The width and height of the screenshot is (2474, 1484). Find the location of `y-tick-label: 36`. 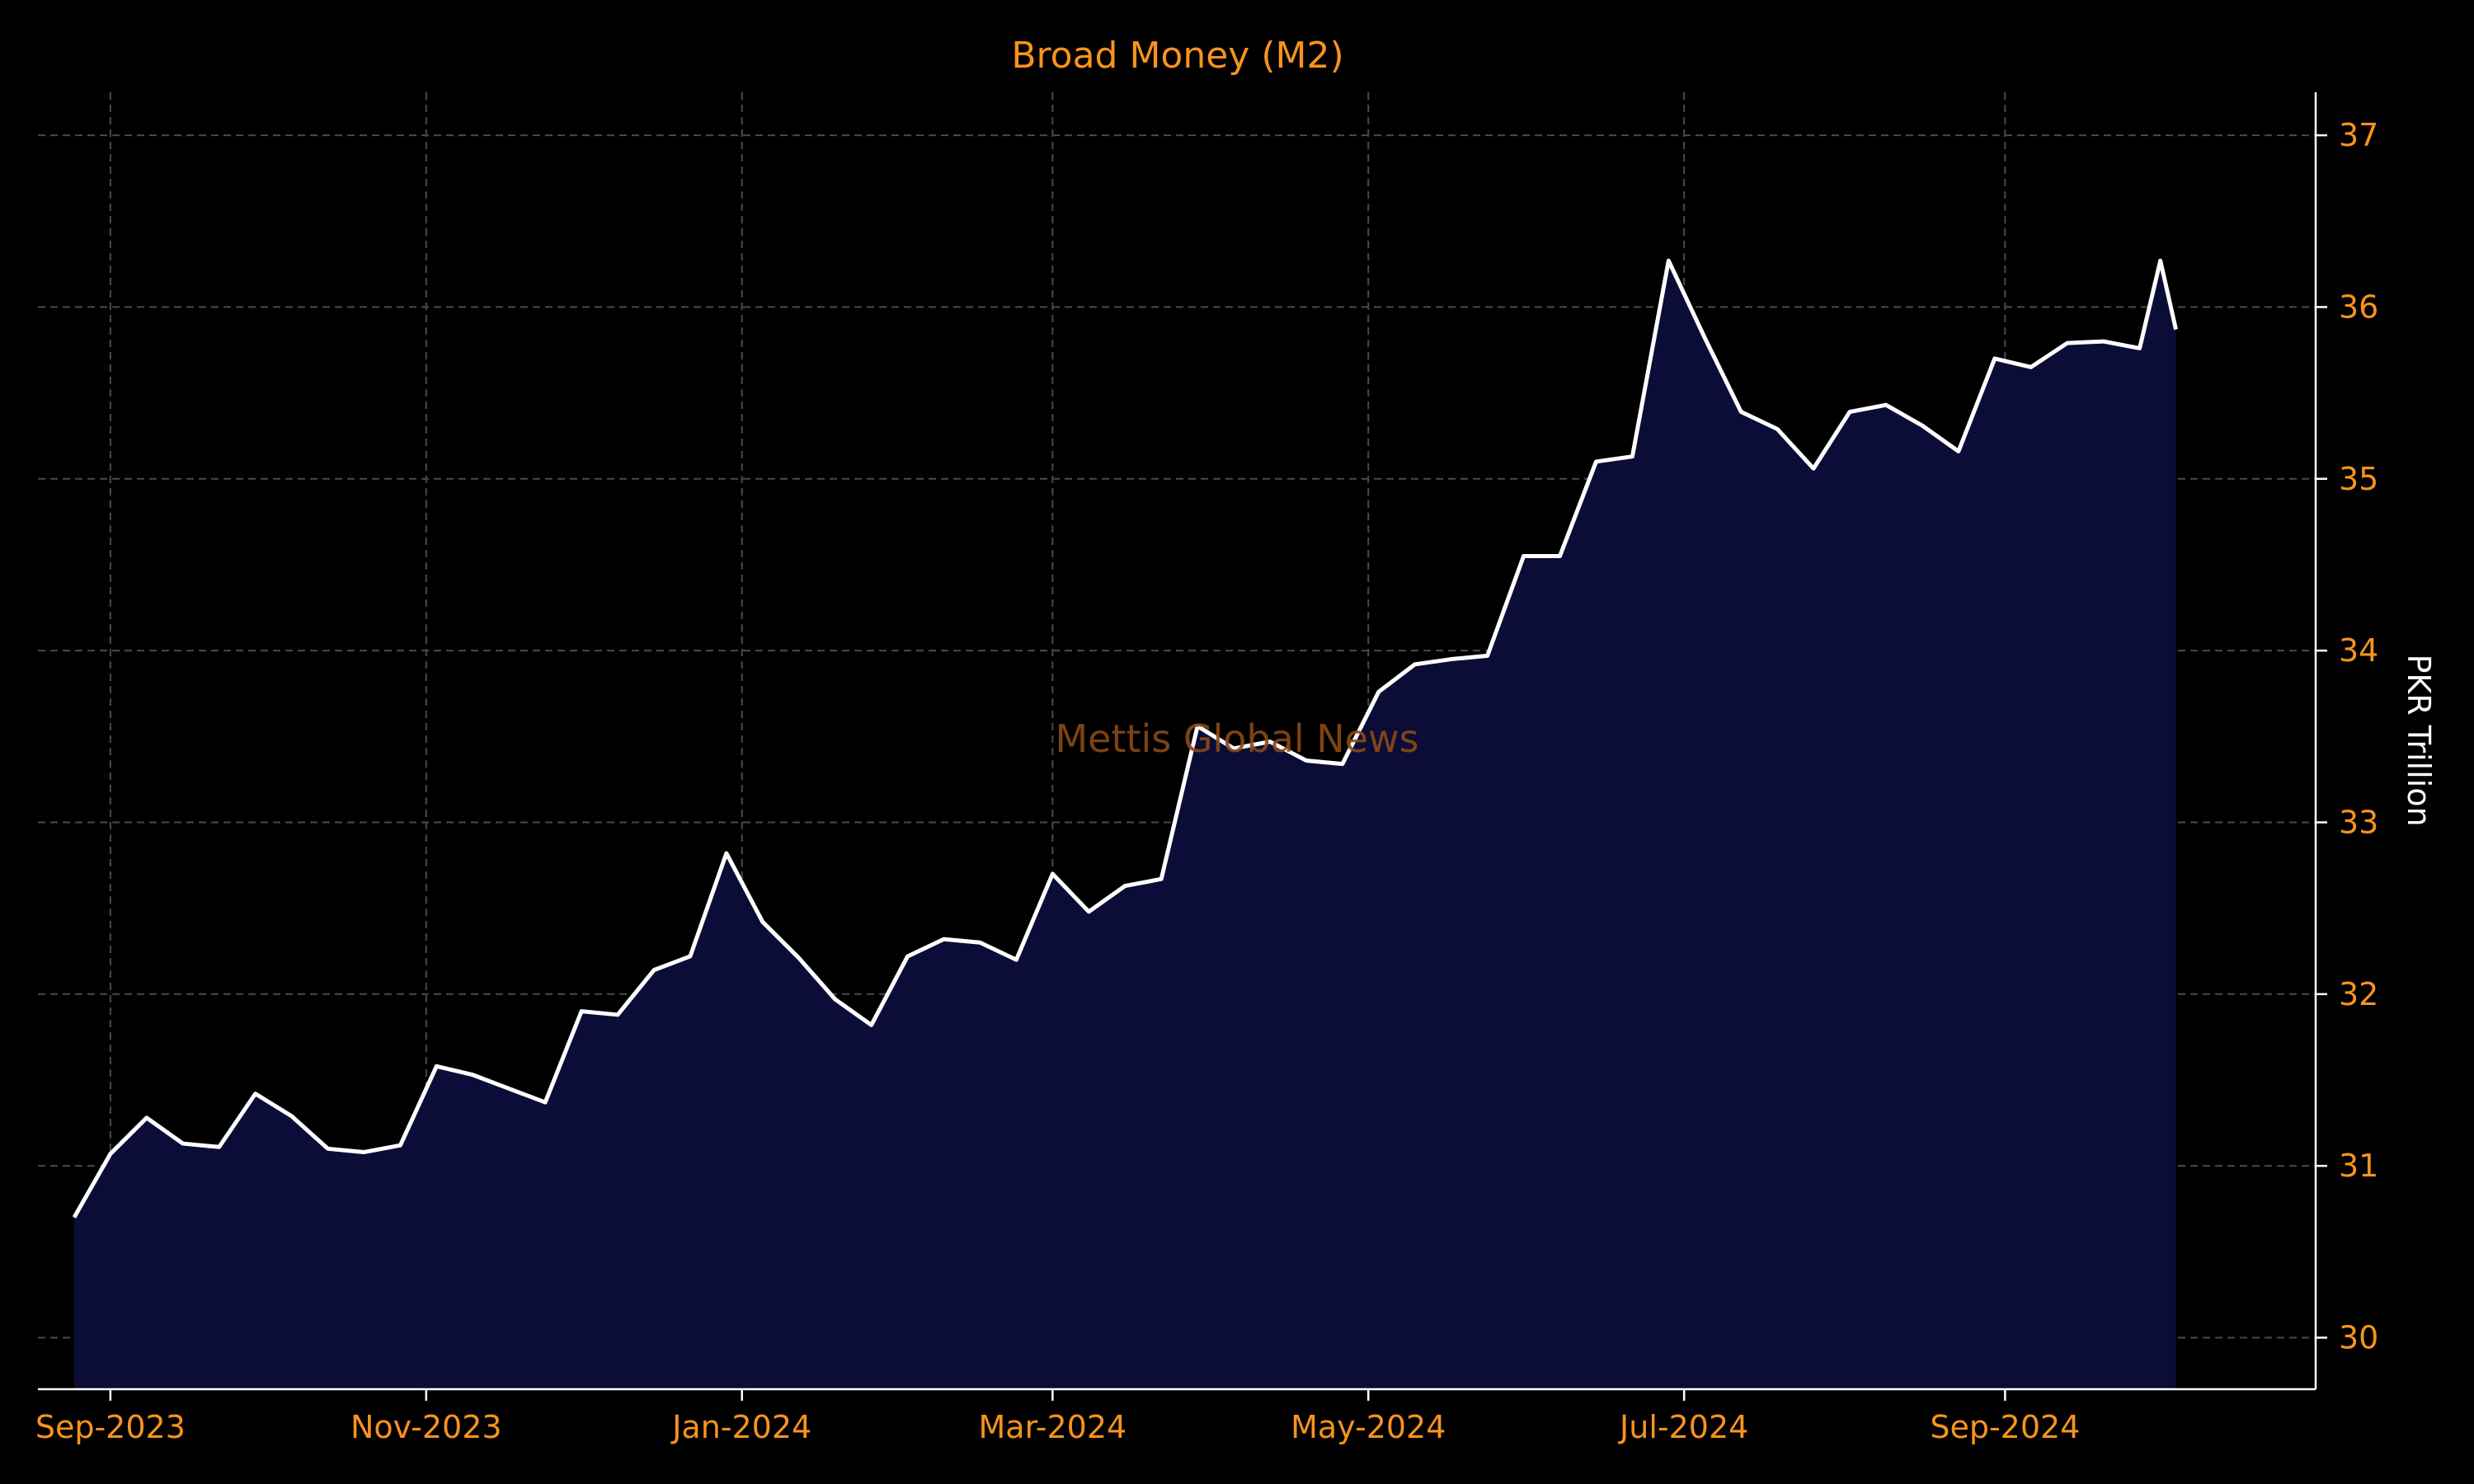

y-tick-label: 36 is located at coordinates (2358, 307).